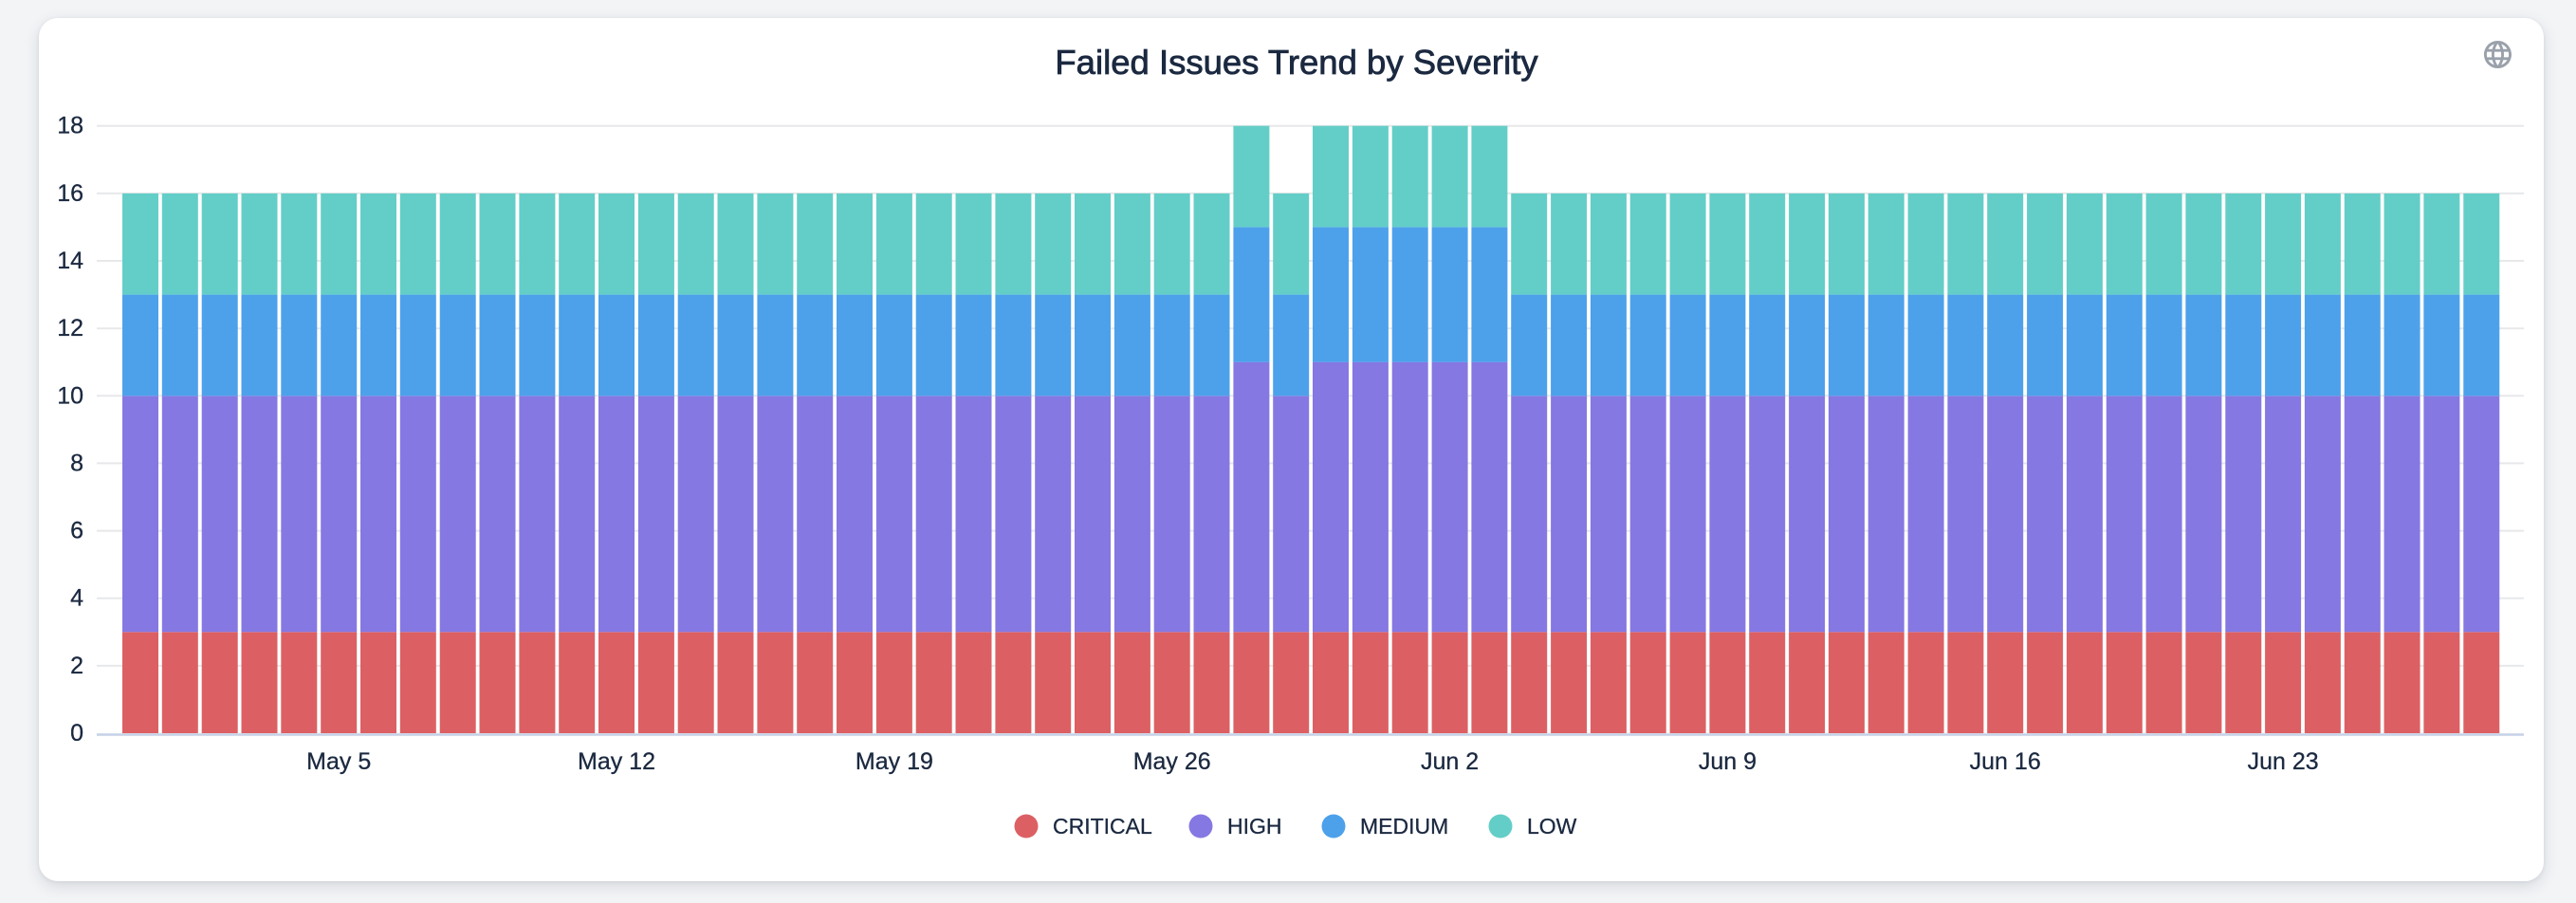  I want to click on svg-text: 8, so click(76, 463).